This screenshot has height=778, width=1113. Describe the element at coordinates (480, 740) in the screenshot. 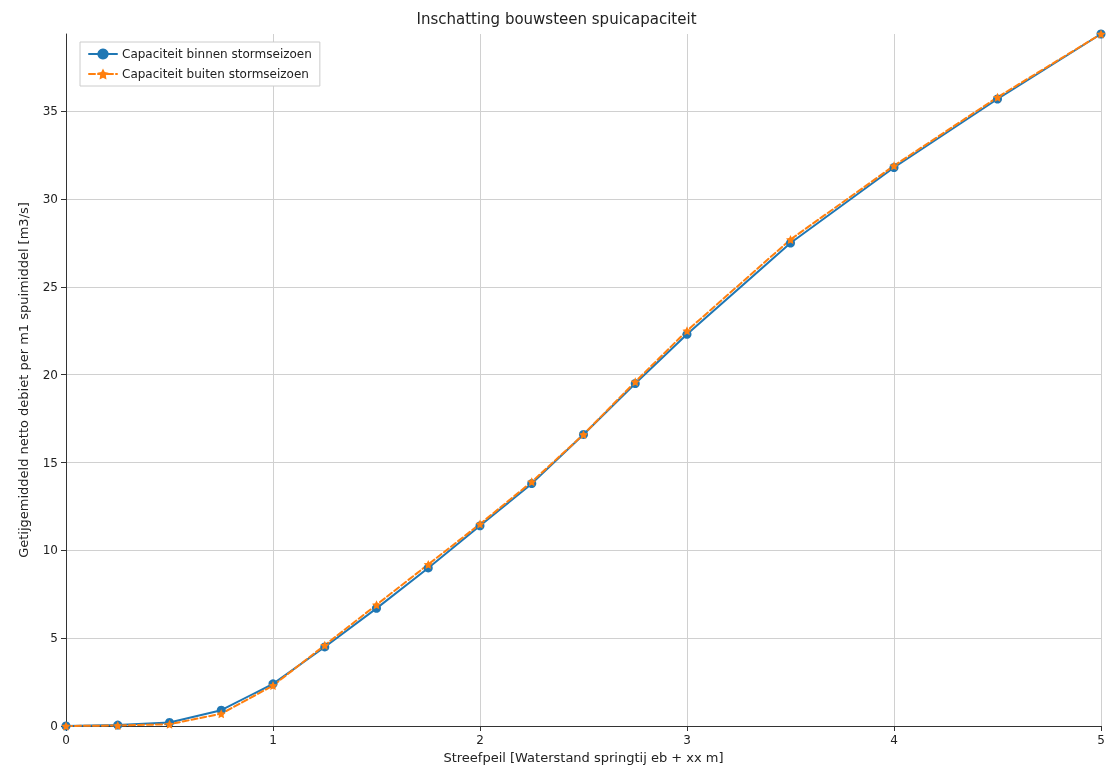

I see `x-tick-label: 2` at that location.